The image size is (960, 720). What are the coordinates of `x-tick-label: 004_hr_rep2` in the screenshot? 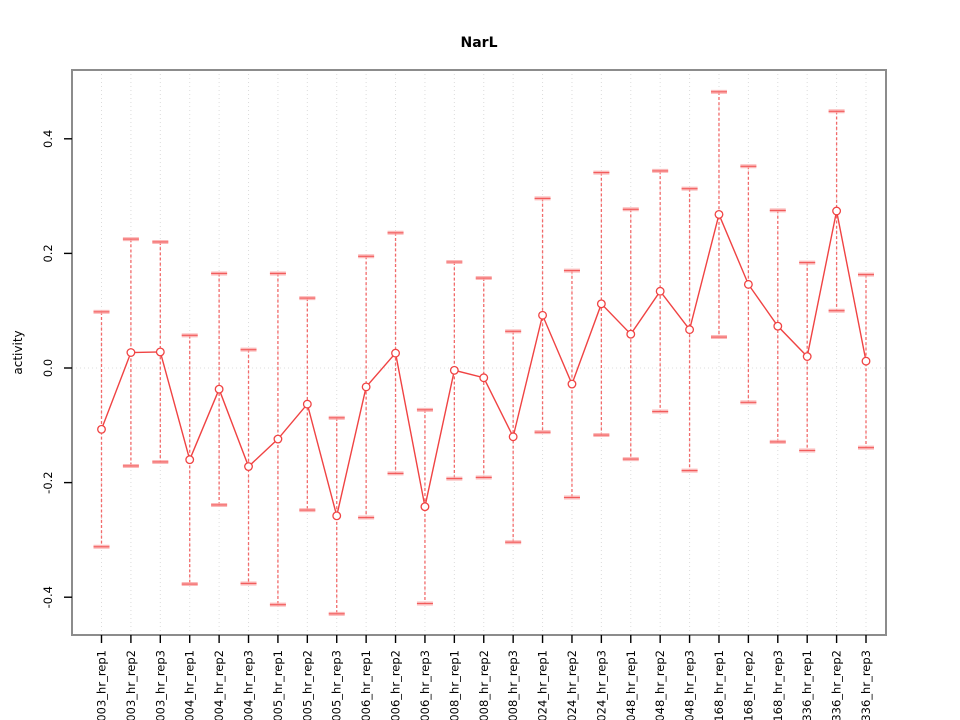 It's located at (219, 685).